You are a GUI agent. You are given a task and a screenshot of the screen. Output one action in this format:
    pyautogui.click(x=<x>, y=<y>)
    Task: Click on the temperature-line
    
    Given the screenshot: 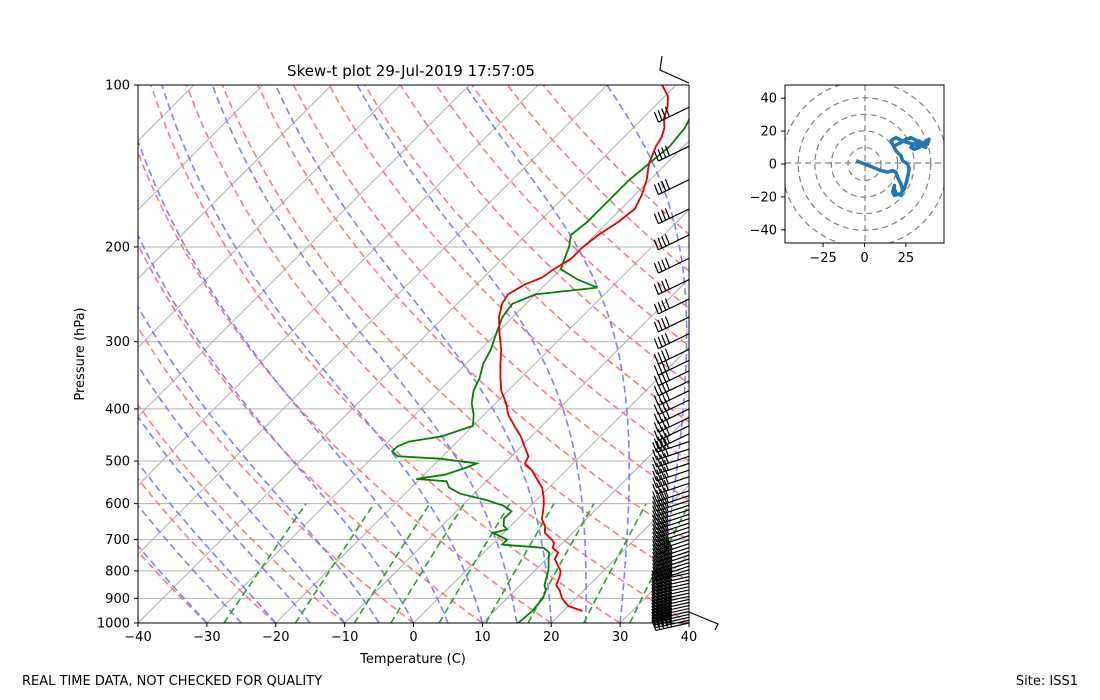 What is the action you would take?
    pyautogui.click(x=583, y=348)
    